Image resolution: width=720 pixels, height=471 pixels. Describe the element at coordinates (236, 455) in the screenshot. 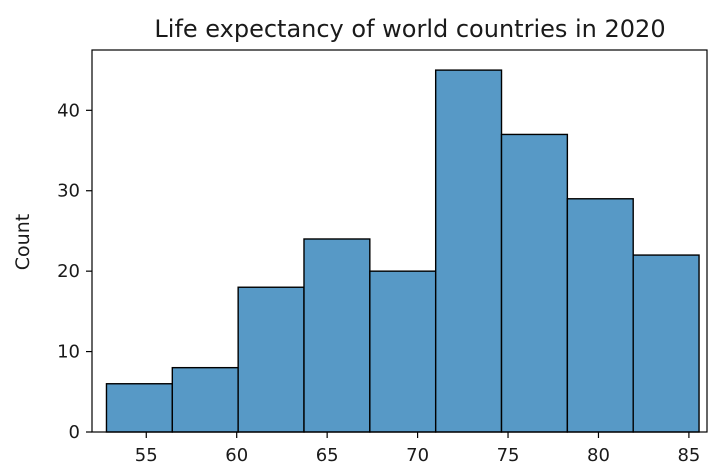

I see `x-tick-label: 60` at that location.